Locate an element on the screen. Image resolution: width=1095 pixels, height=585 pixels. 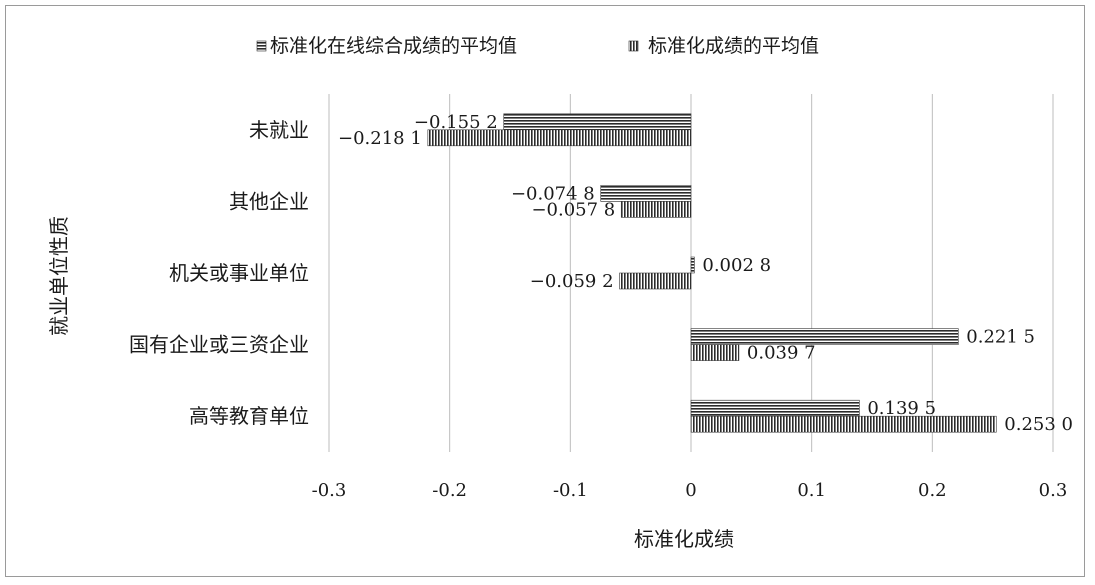
x-tick-label: 0 is located at coordinates (690, 490).